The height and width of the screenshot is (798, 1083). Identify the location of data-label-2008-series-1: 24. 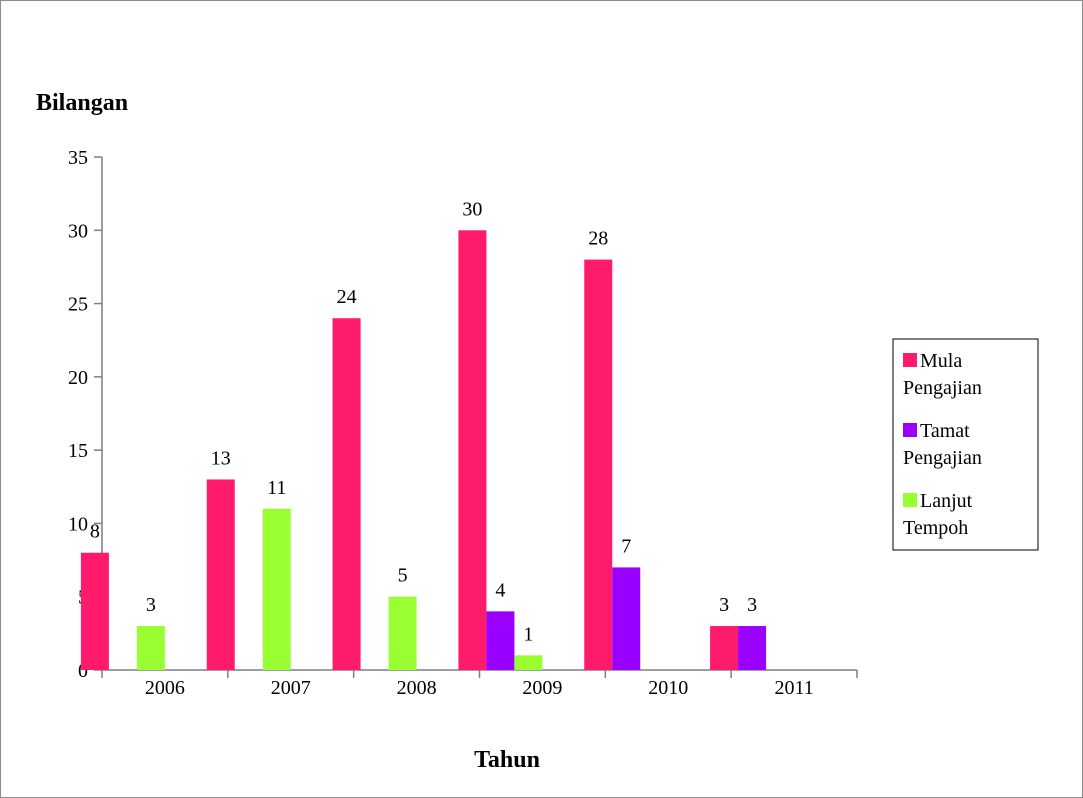
(347, 297).